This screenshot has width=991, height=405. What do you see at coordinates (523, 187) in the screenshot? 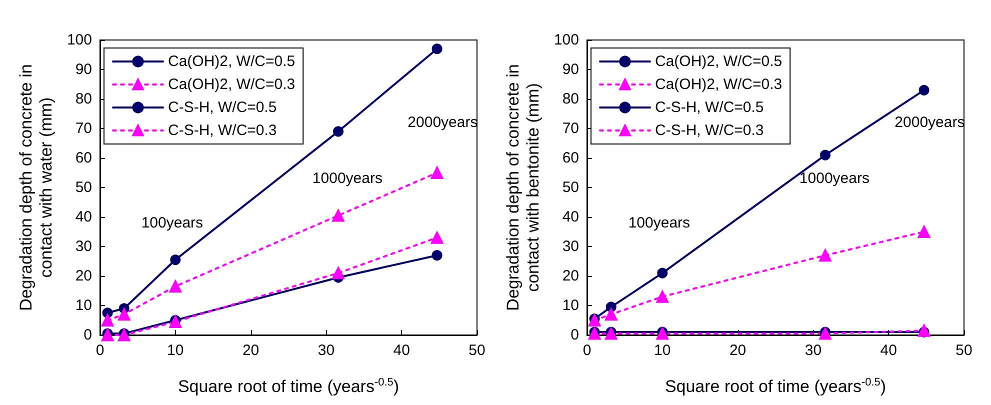
I see `y-axis-title: Degradation depth of concrete in contact with bentonite (mm)` at bounding box center [523, 187].